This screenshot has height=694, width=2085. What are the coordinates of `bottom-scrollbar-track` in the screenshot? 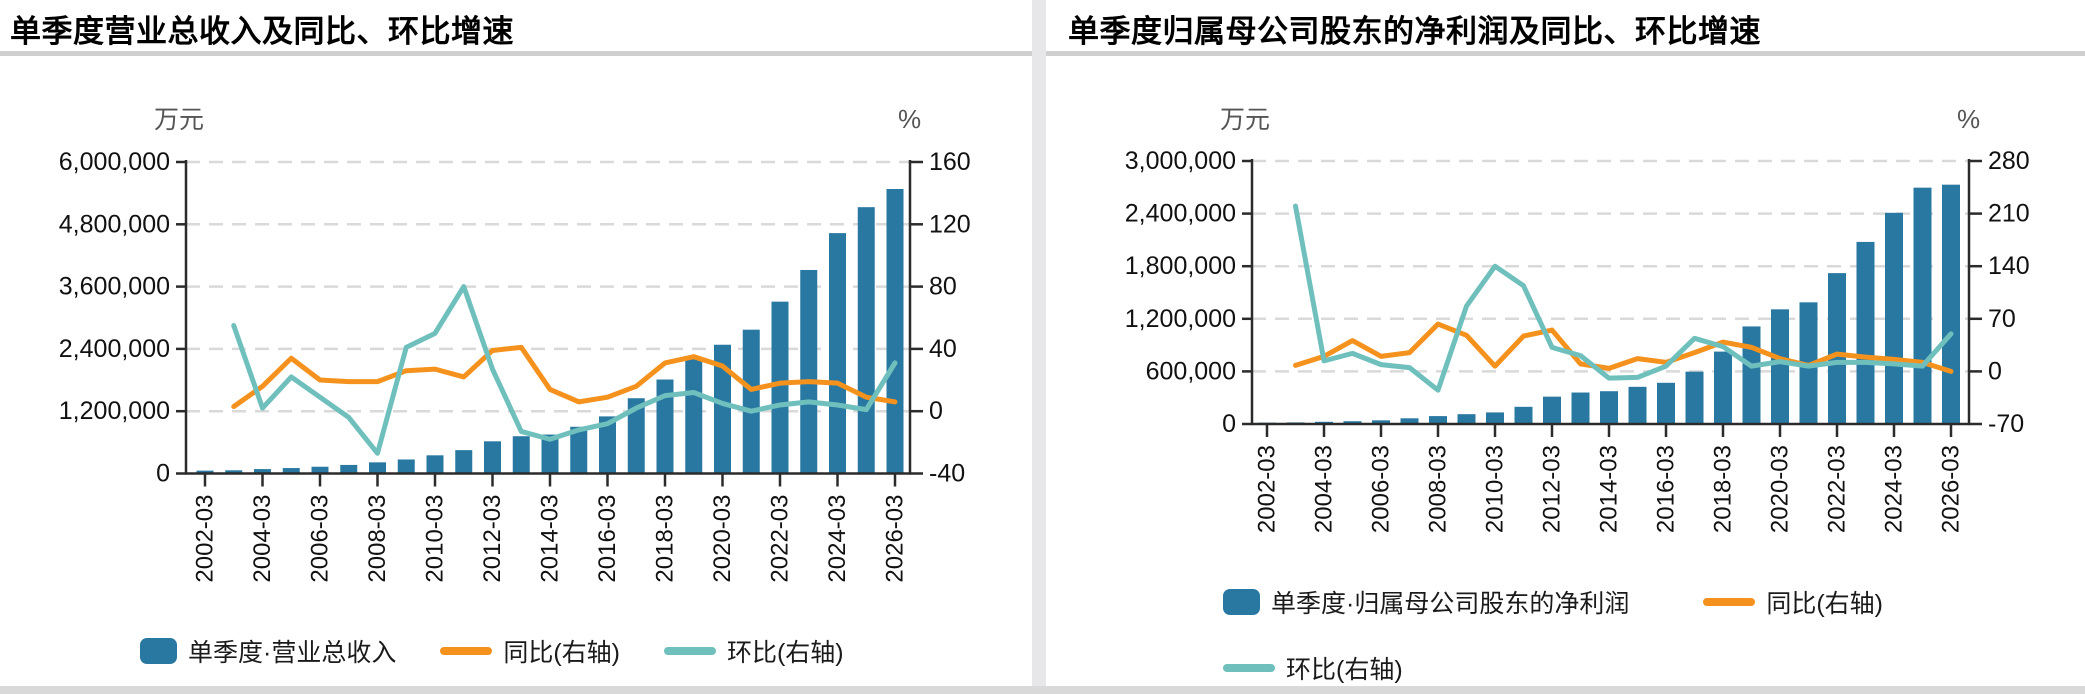 It's located at (1042, 690).